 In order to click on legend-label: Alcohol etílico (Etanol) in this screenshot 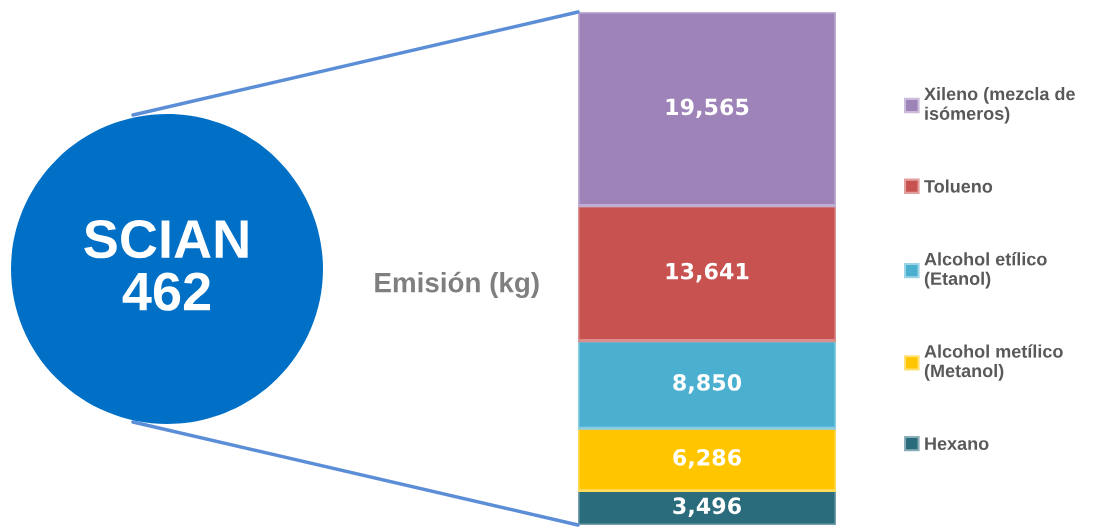, I will do `click(985, 270)`.